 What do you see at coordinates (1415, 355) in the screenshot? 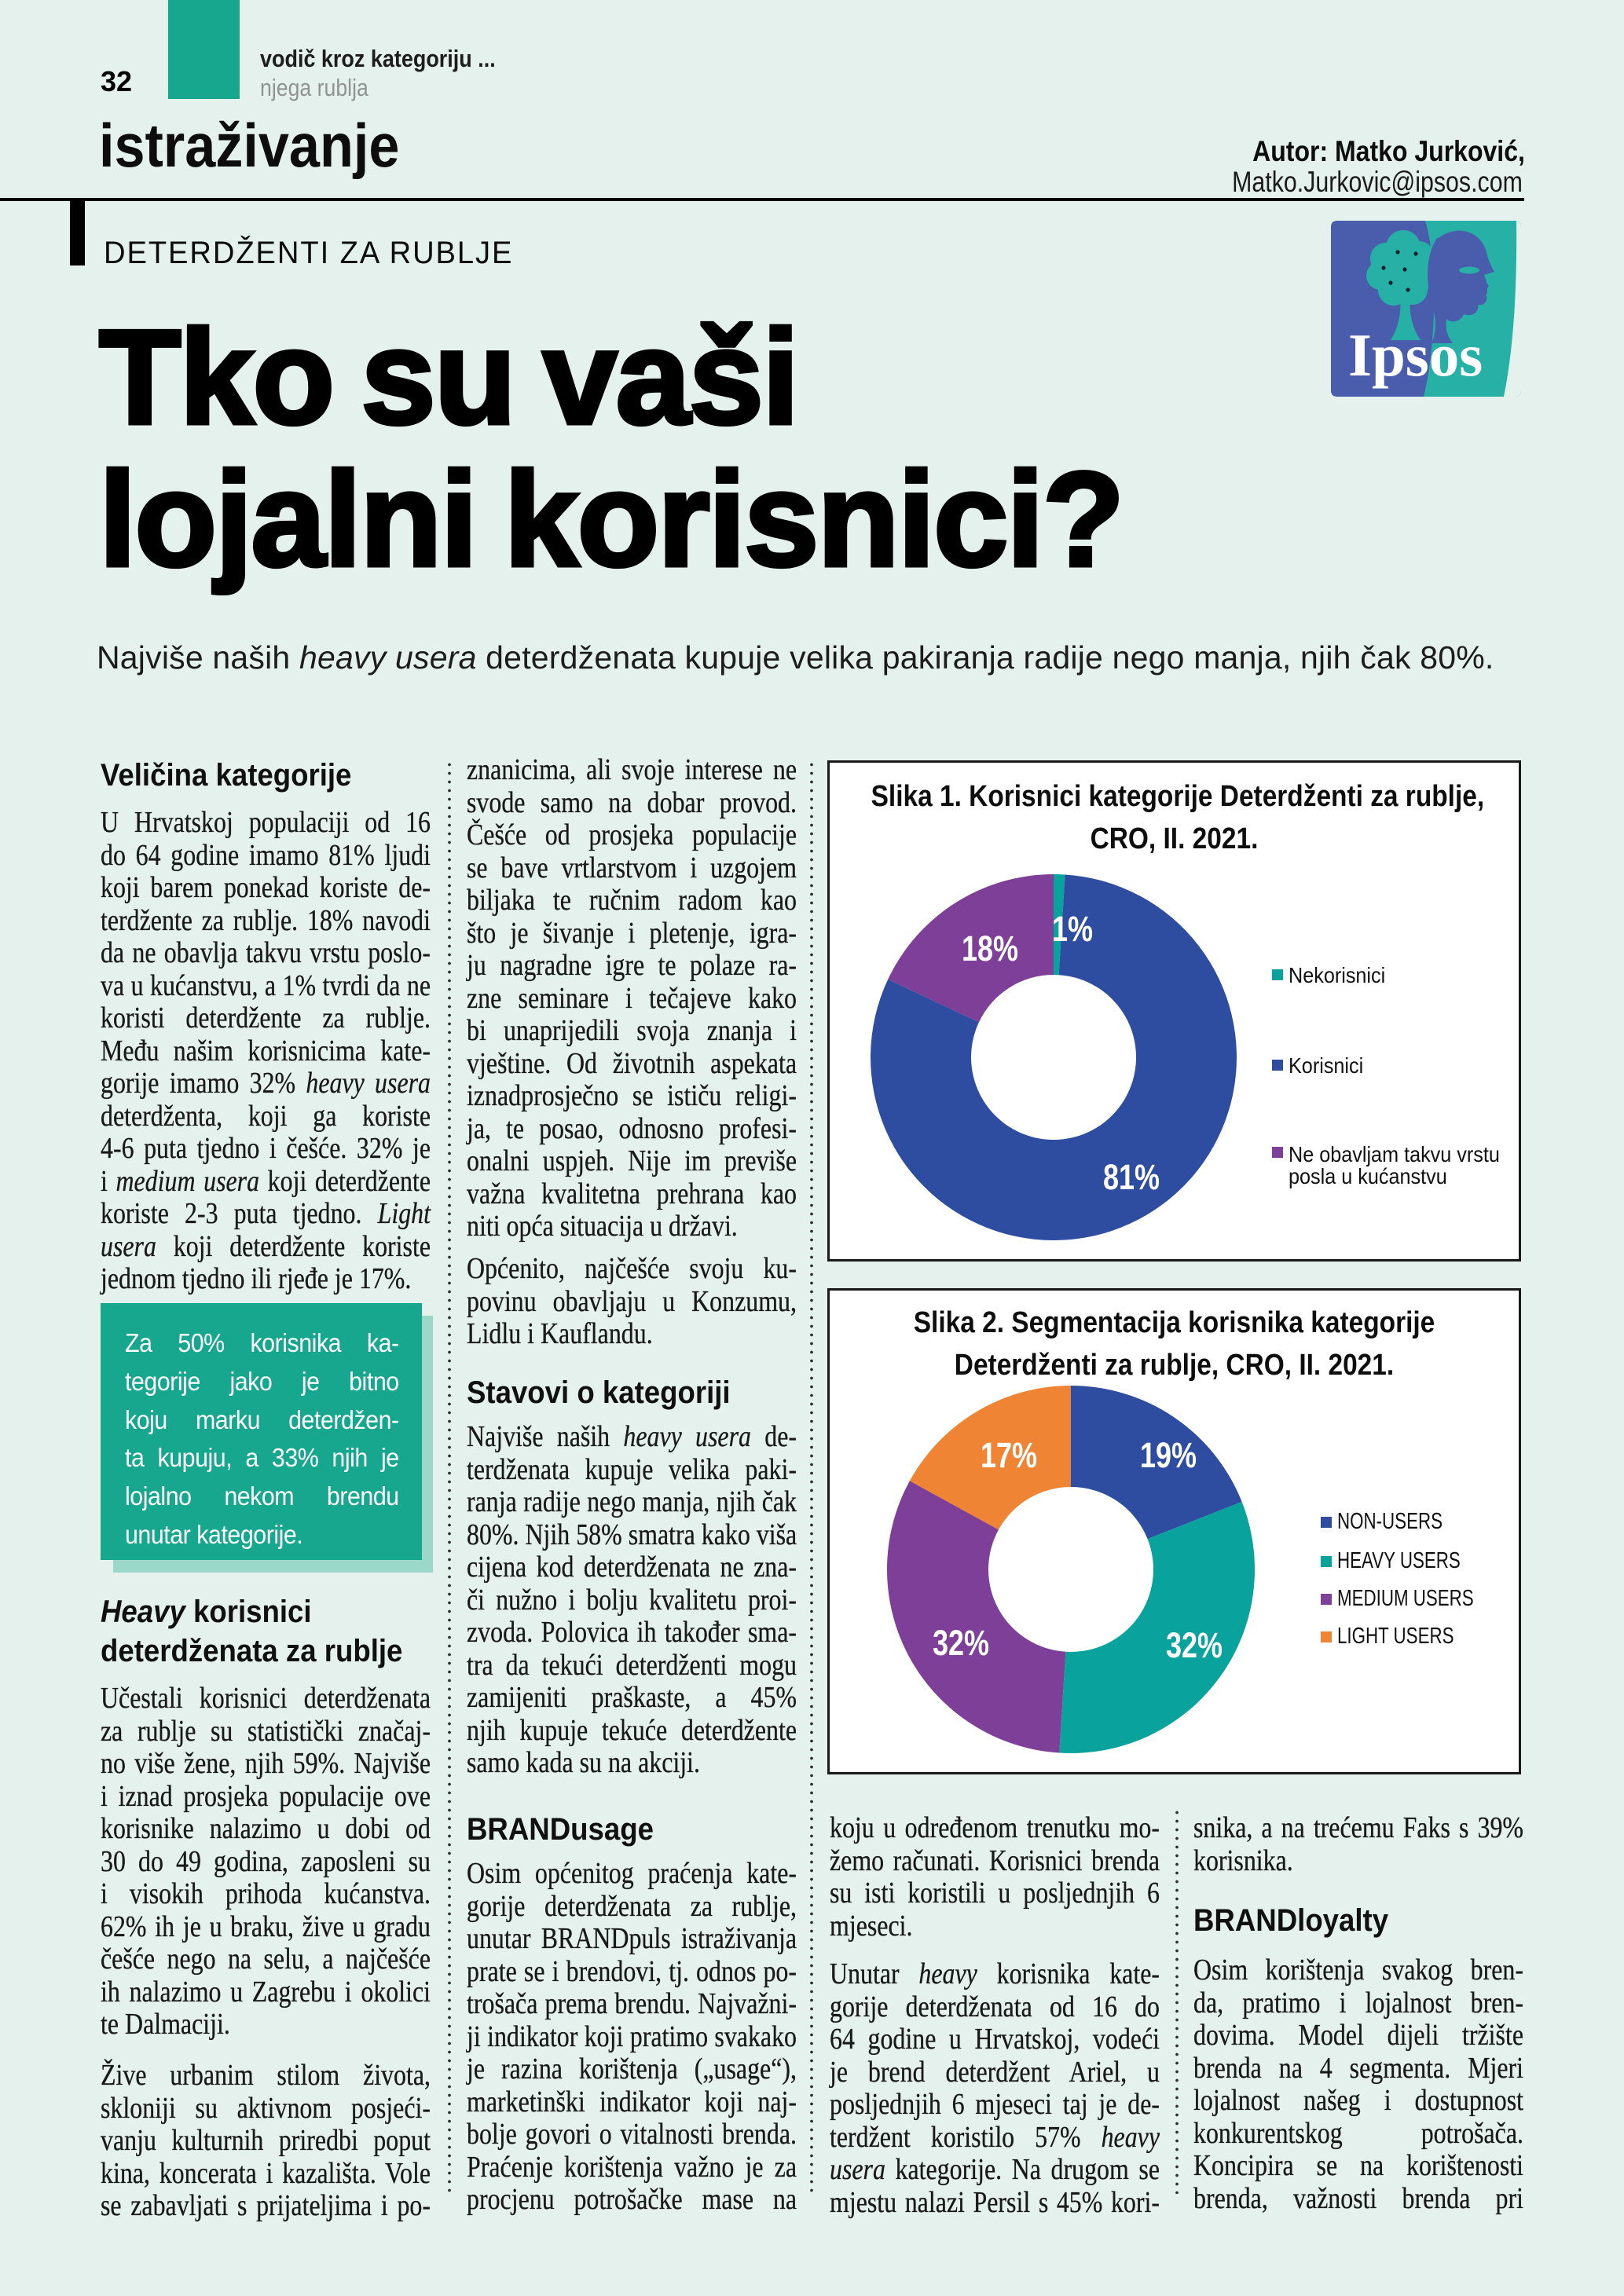
I see `svg-text: Ipsos` at bounding box center [1415, 355].